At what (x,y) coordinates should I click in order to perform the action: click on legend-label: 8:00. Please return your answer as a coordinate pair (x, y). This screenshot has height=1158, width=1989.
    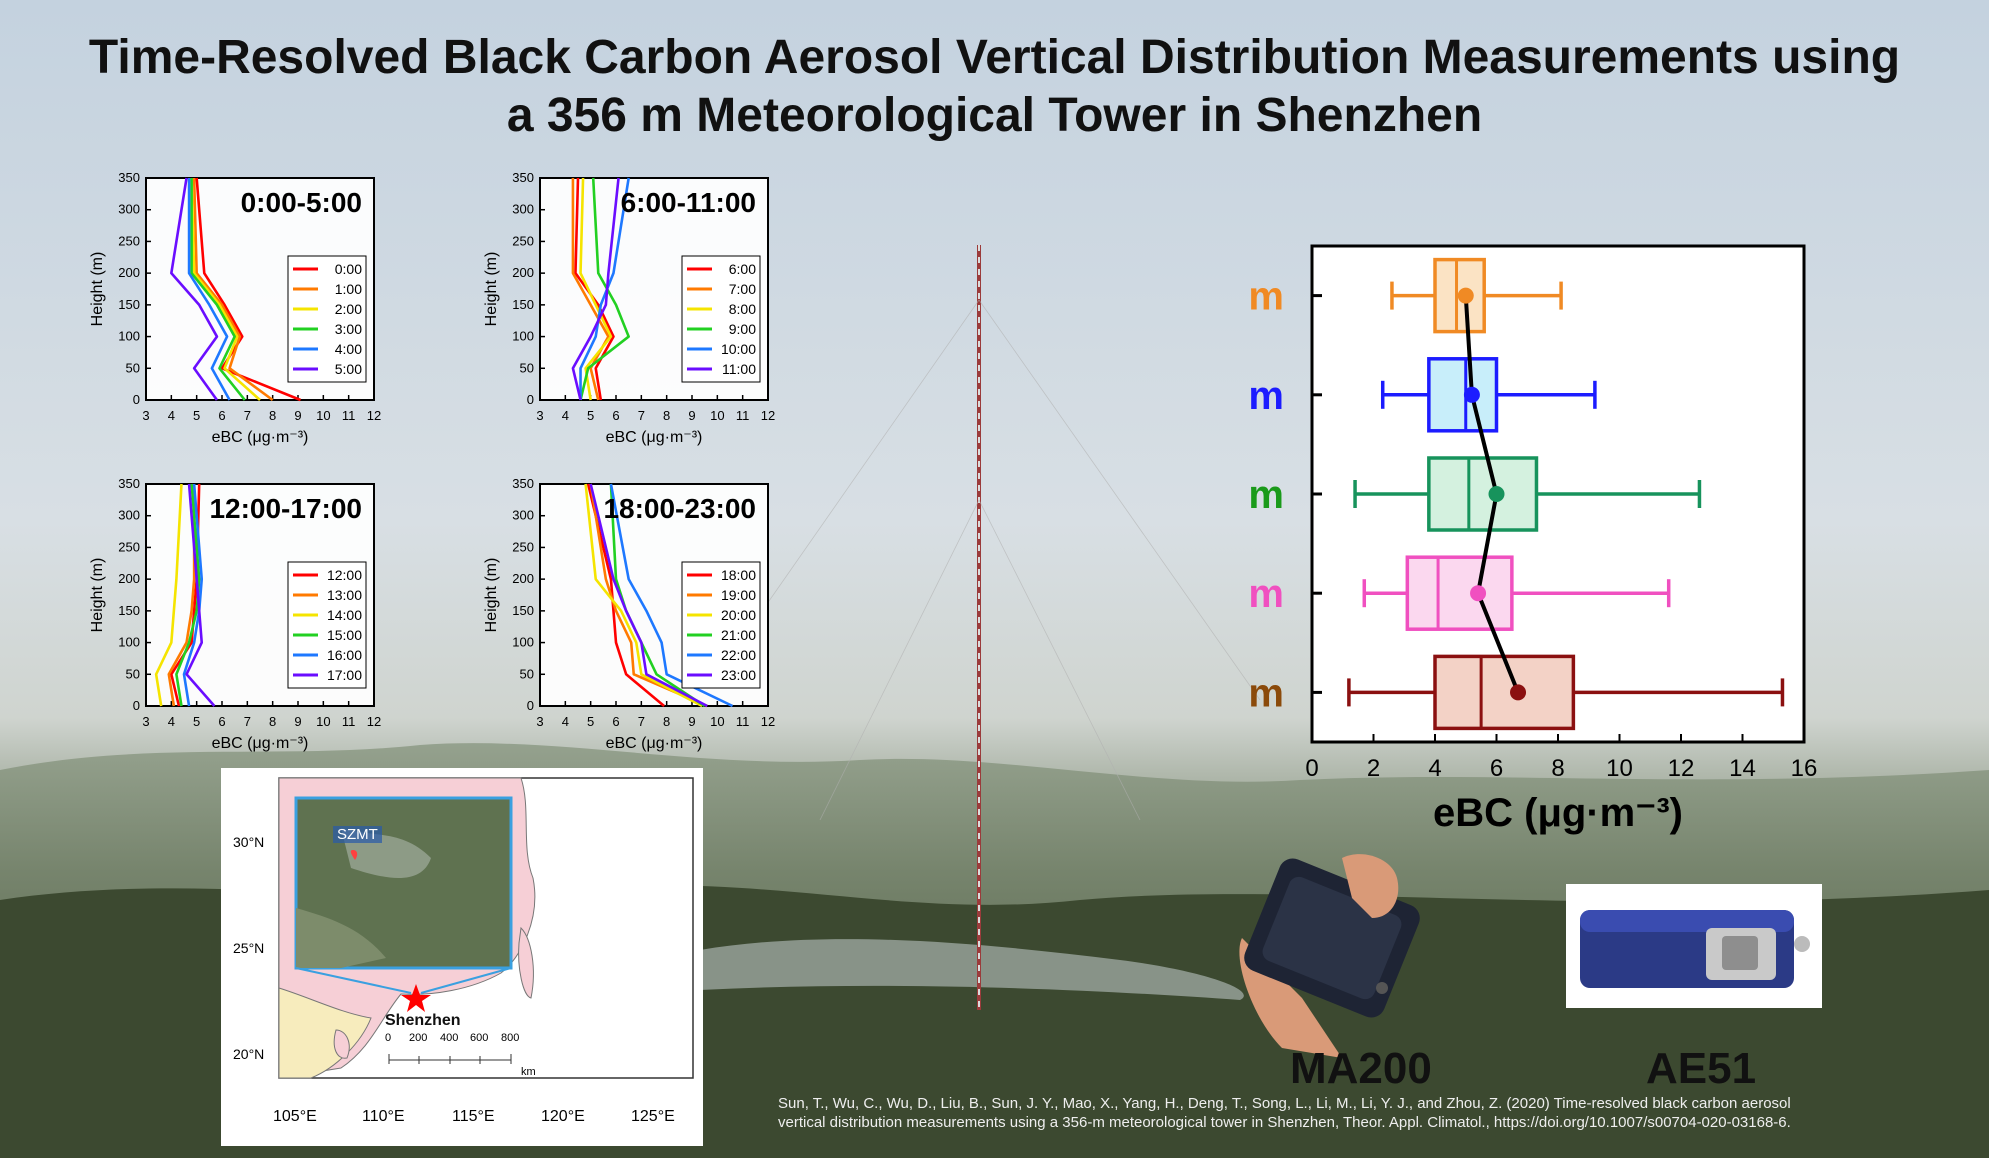
    Looking at the image, I should click on (742, 309).